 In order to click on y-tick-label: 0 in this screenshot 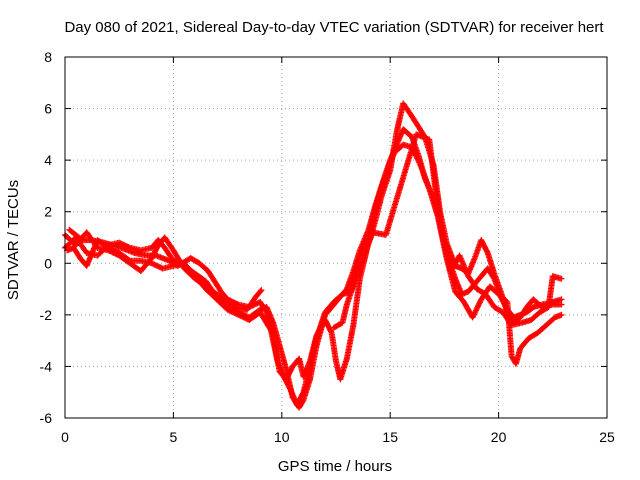, I will do `click(48, 263)`.